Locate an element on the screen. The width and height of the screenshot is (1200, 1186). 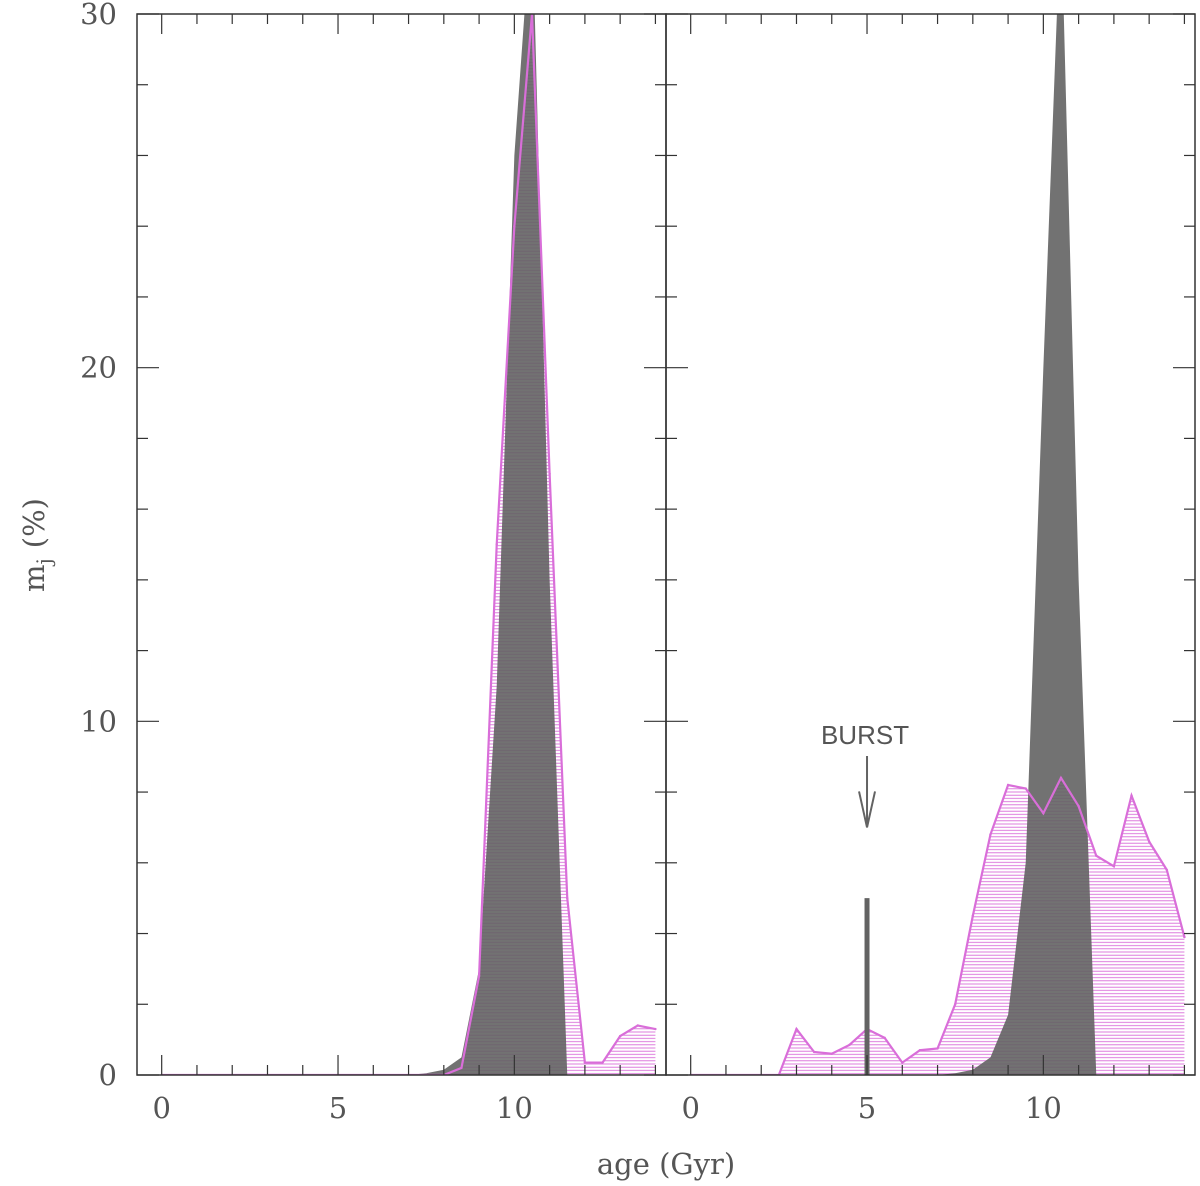
y-axis-title-symbol: m is located at coordinates (34, 578).